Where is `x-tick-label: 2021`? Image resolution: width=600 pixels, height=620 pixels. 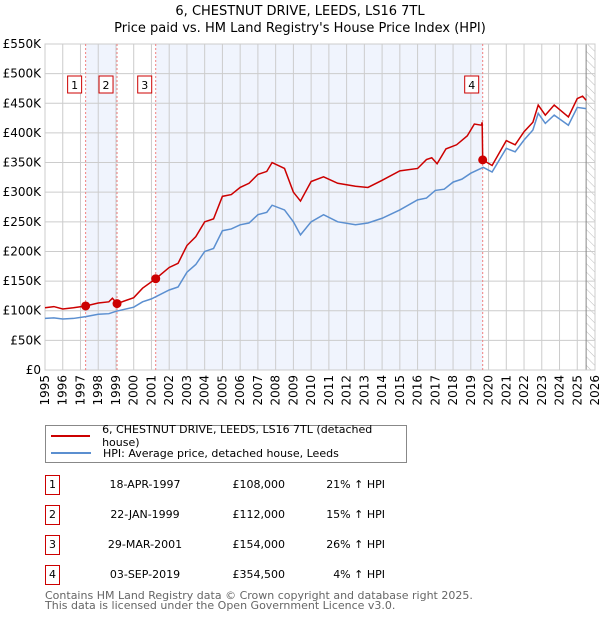
x-tick-label: 2021 is located at coordinates (506, 390).